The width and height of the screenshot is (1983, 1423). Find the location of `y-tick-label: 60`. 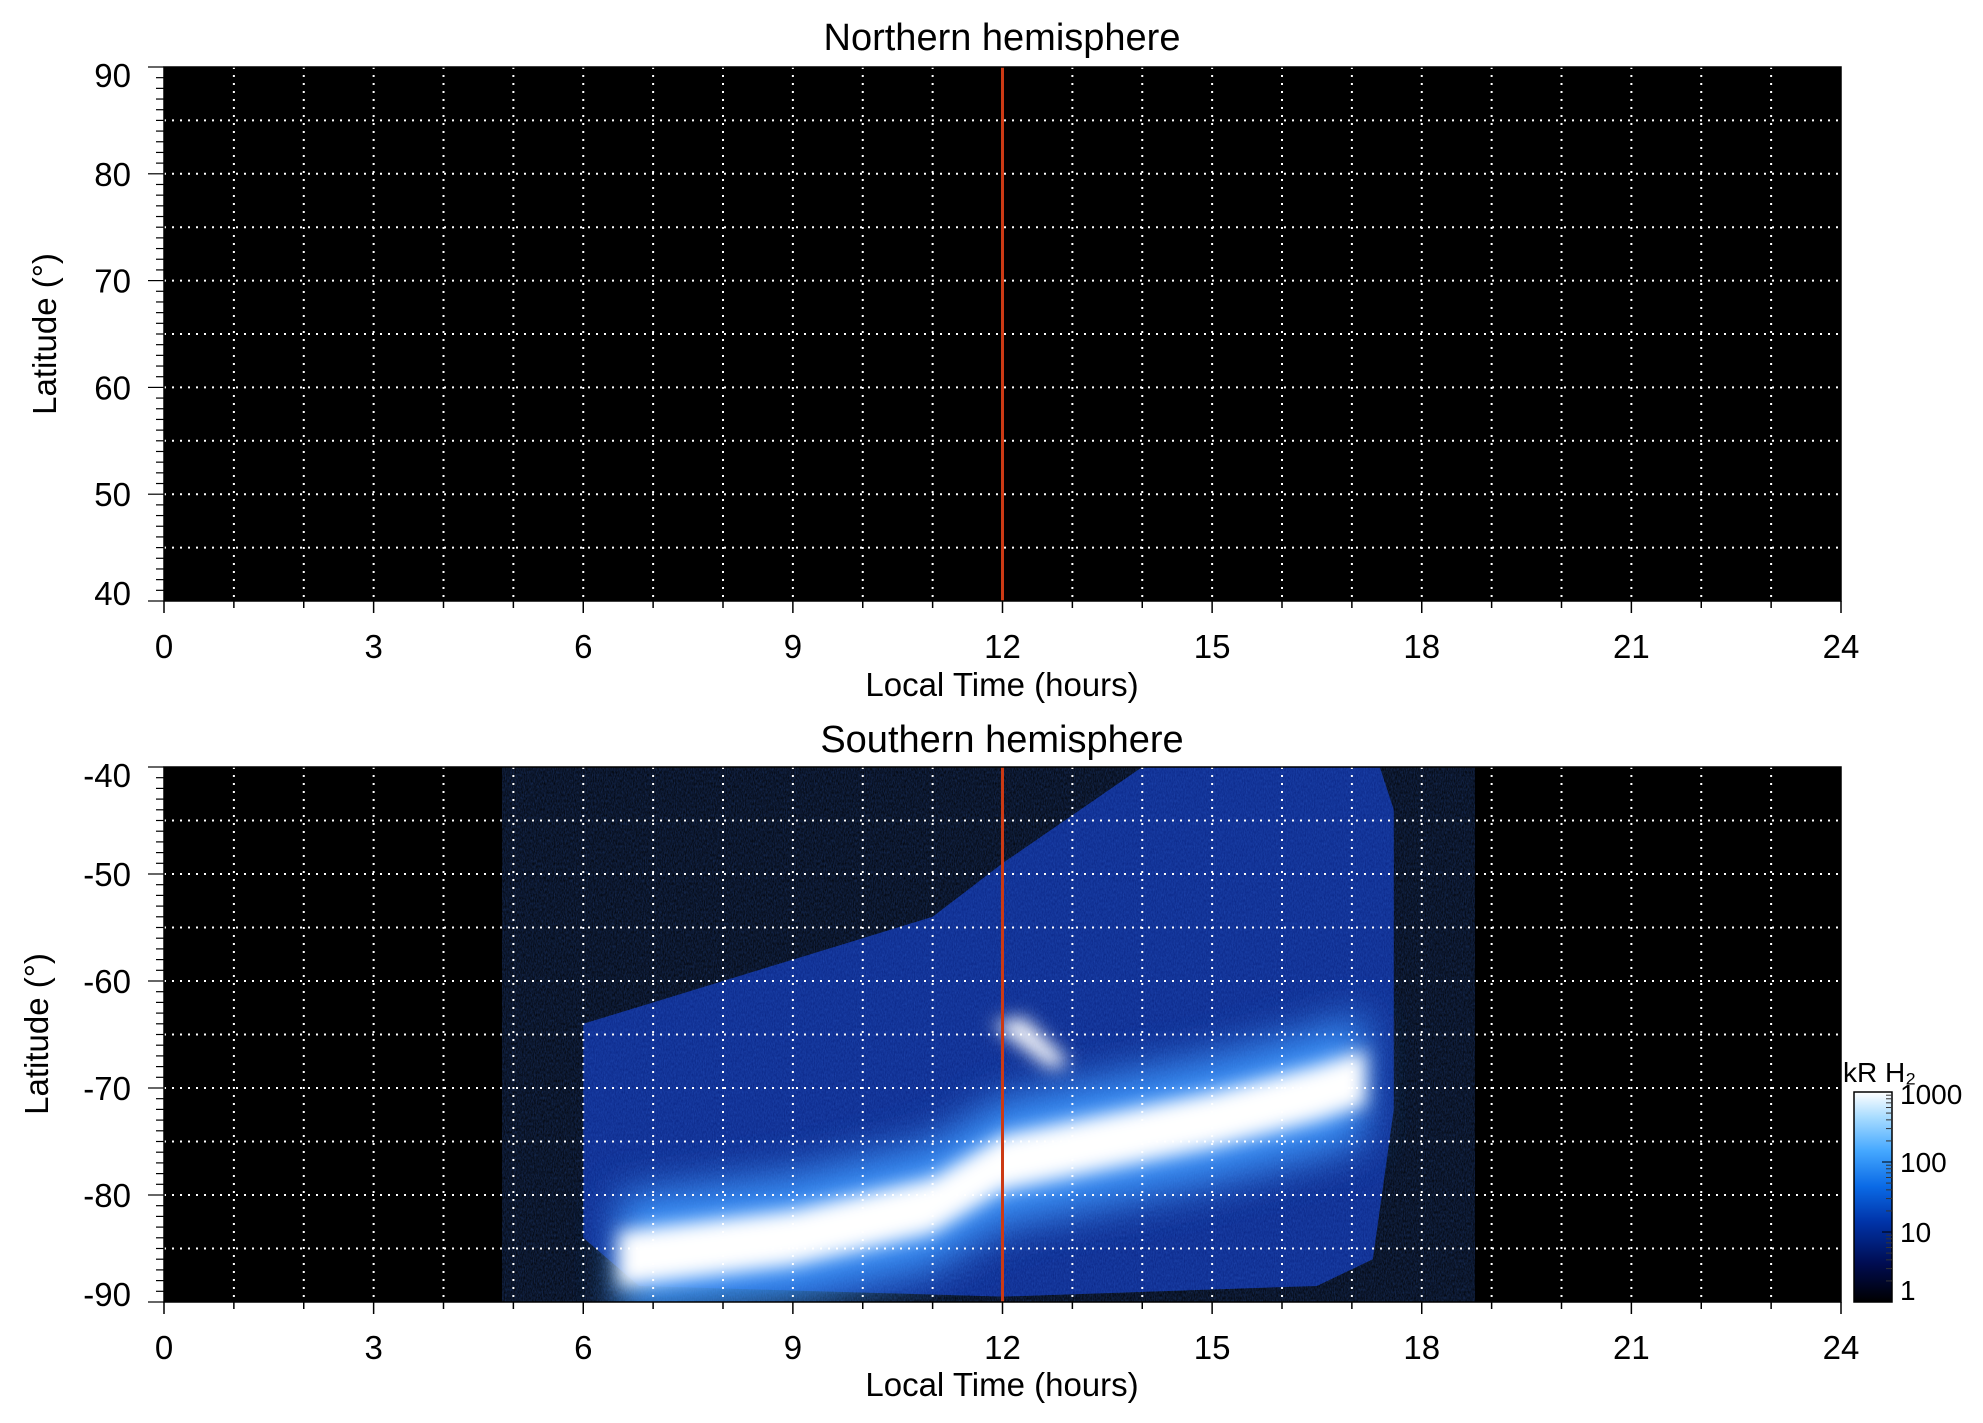

y-tick-label: 60 is located at coordinates (112, 387).